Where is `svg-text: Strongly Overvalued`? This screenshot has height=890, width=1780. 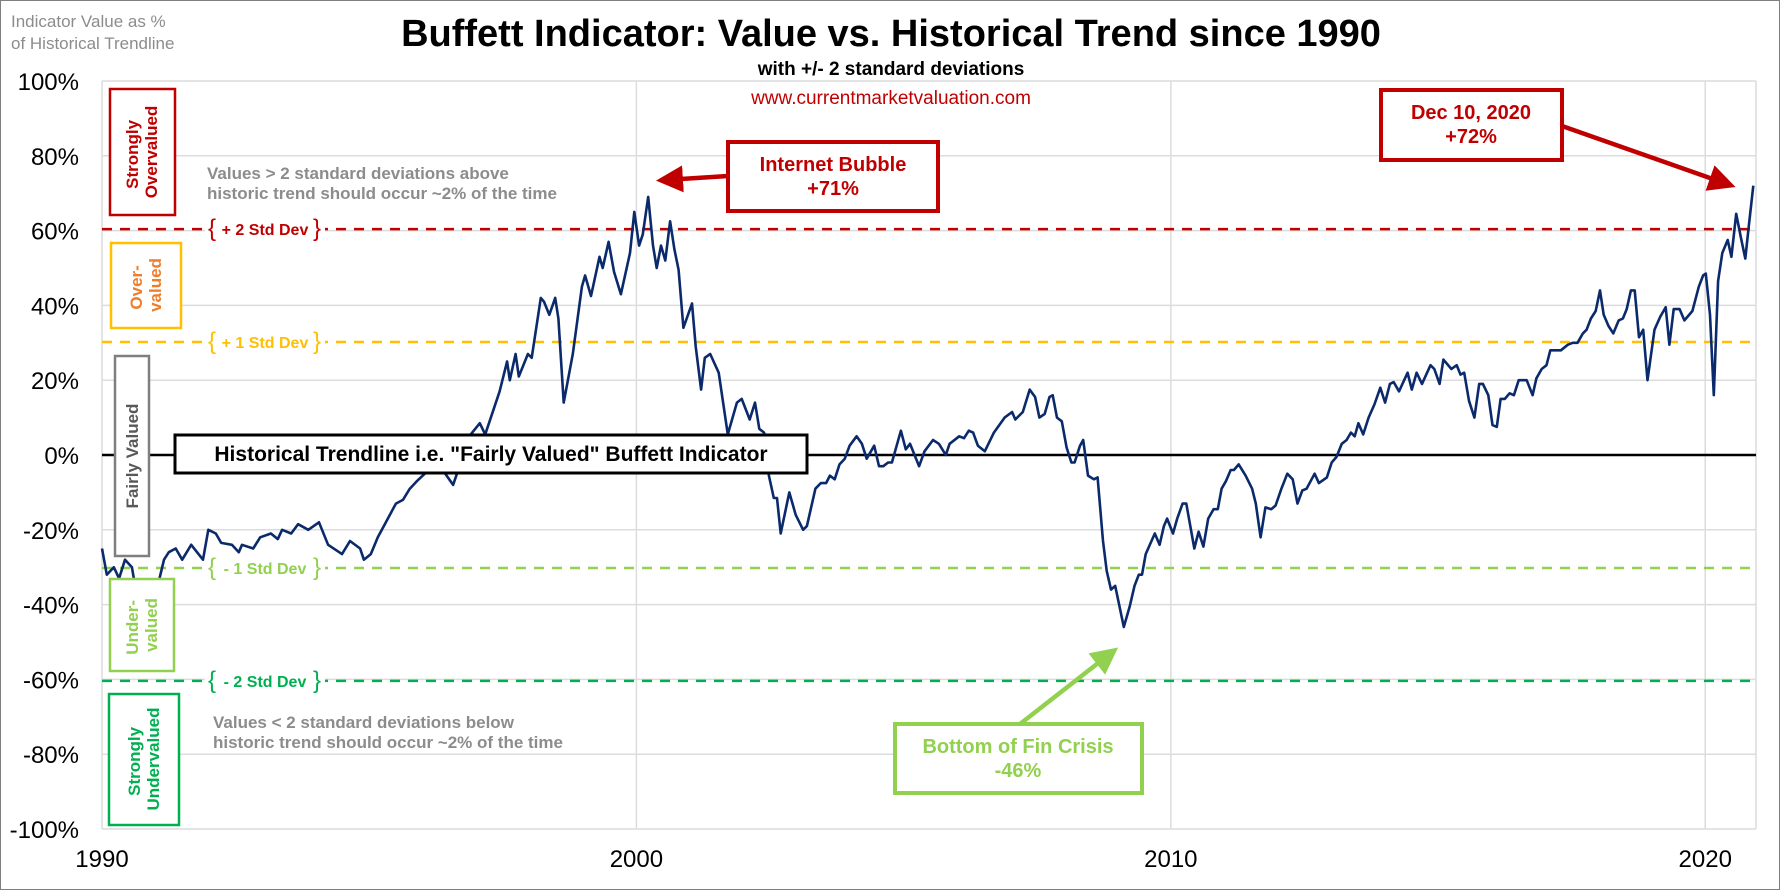
svg-text: Strongly Overvalued is located at coordinates (142, 152).